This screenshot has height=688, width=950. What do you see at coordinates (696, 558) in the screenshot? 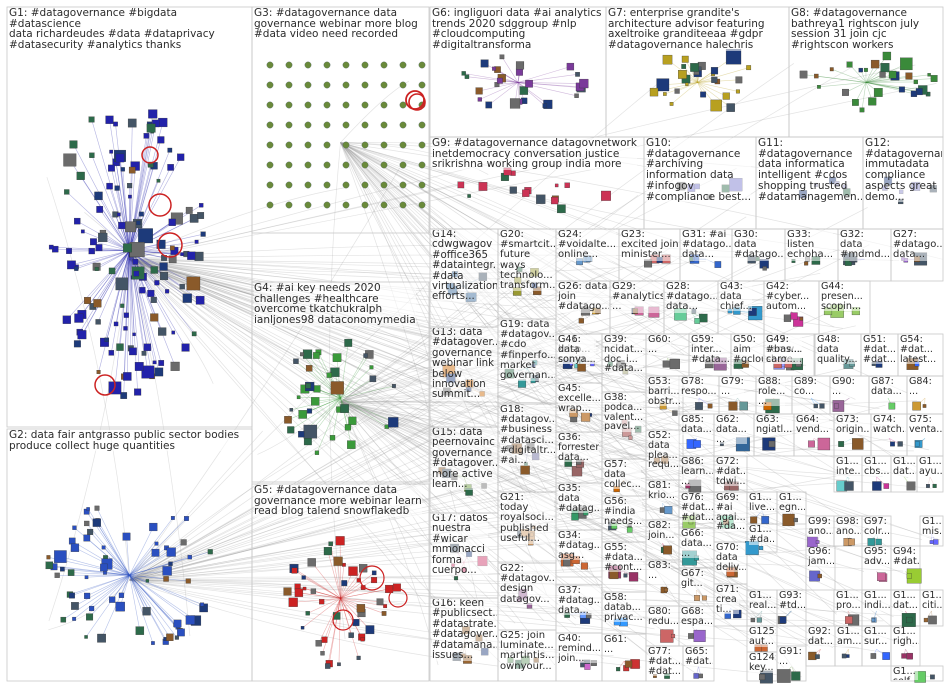
I see `node-g66` at bounding box center [696, 558].